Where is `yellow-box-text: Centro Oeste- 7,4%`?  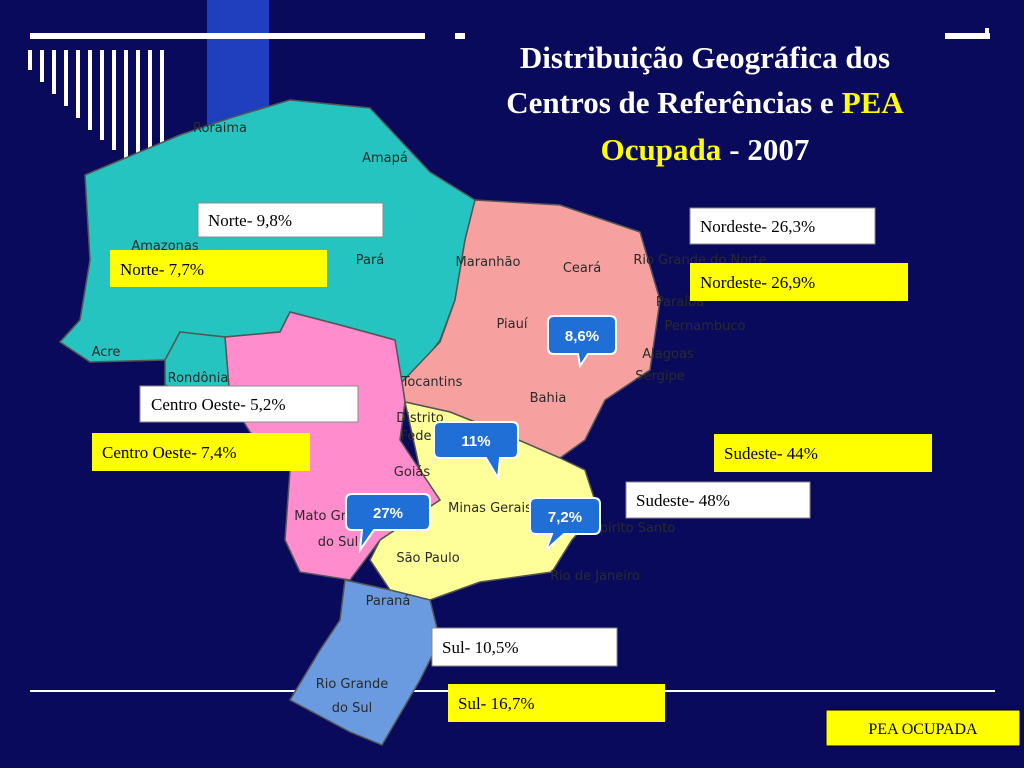 yellow-box-text: Centro Oeste- 7,4% is located at coordinates (169, 452).